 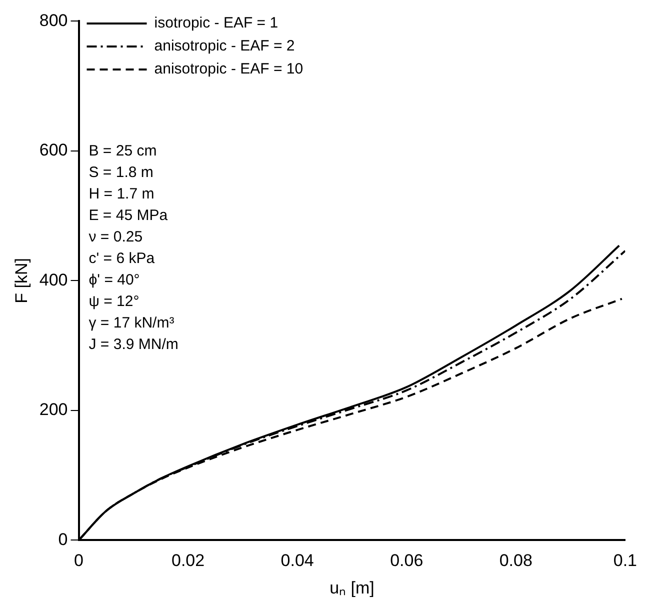 What do you see at coordinates (216, 23) in the screenshot?
I see `legend-label: isotropic - EAF = 1` at bounding box center [216, 23].